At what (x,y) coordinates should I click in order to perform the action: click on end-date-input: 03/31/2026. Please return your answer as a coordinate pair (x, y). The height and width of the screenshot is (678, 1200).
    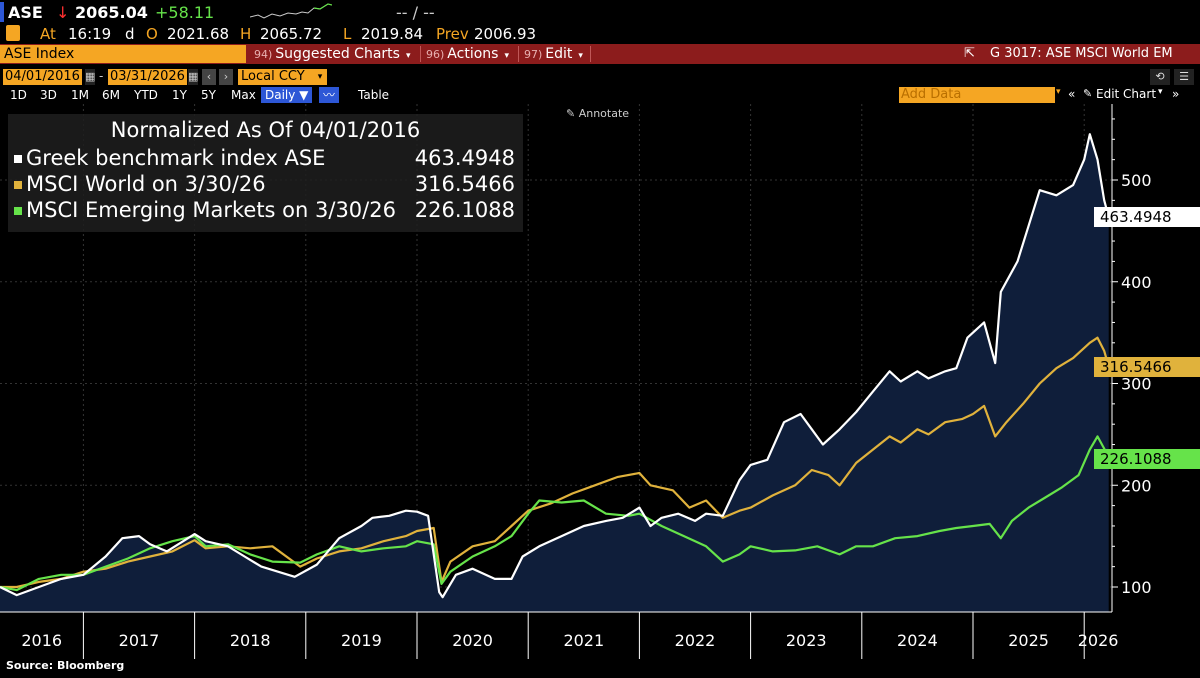
    Looking at the image, I should click on (147, 77).